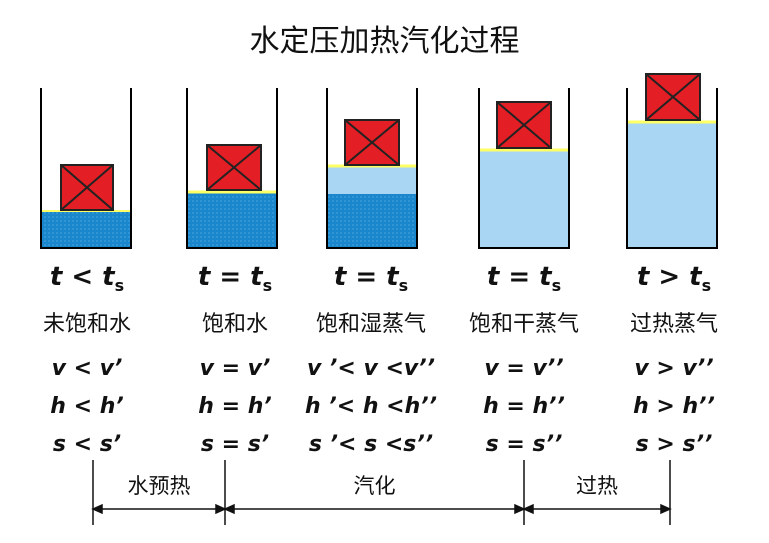  Describe the element at coordinates (524, 368) in the screenshot. I see `volume-relation: v = v’’` at that location.